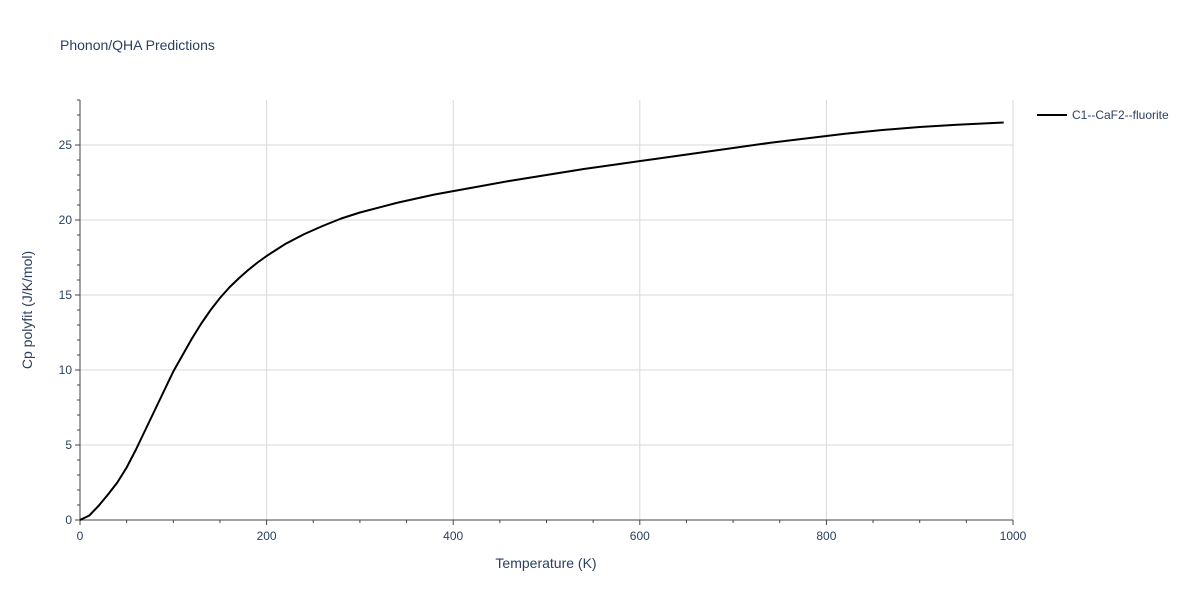  Describe the element at coordinates (68, 445) in the screenshot. I see `y-tick-label: 5` at that location.